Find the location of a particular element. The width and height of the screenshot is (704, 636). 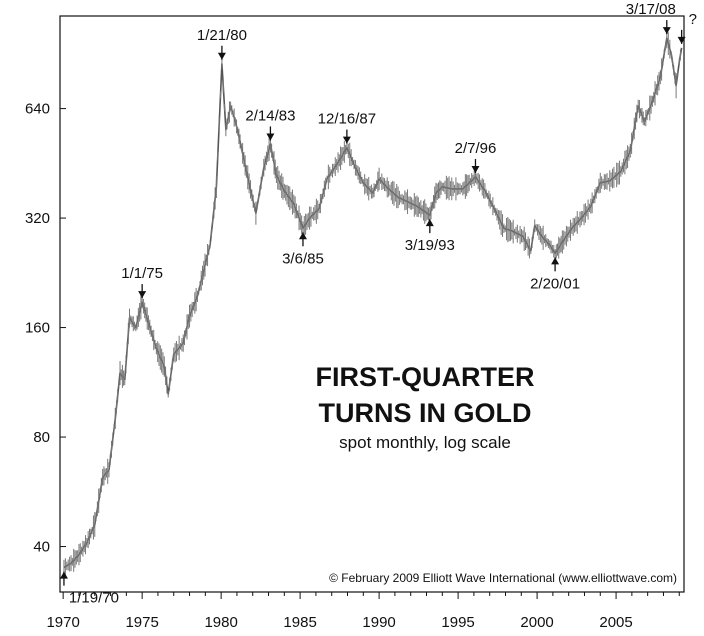

annotation-label: 1/1/75 is located at coordinates (142, 273).